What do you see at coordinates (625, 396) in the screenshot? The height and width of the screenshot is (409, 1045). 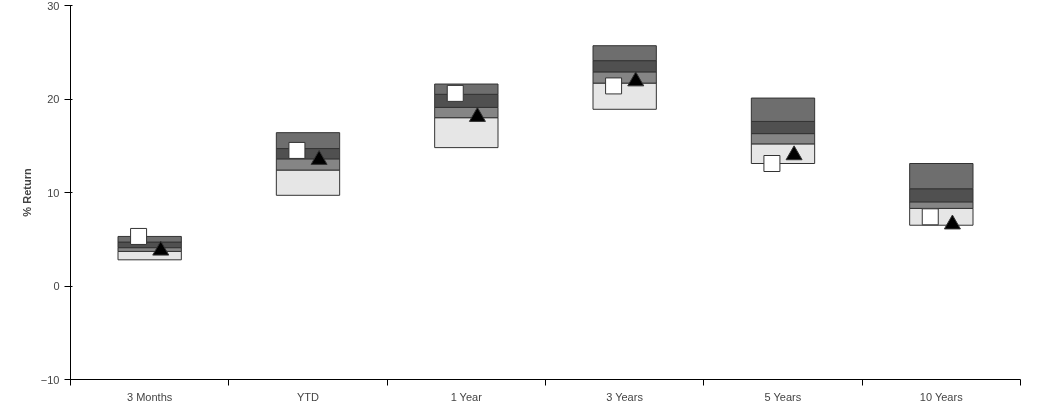 I see `x-tick-label: 3 Years` at bounding box center [625, 396].